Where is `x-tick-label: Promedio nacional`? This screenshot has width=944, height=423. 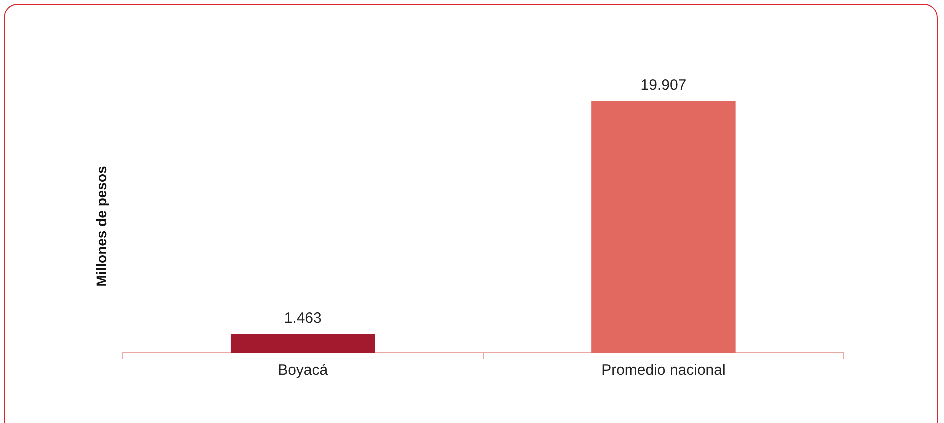
x-tick-label: Promedio nacional is located at coordinates (664, 371).